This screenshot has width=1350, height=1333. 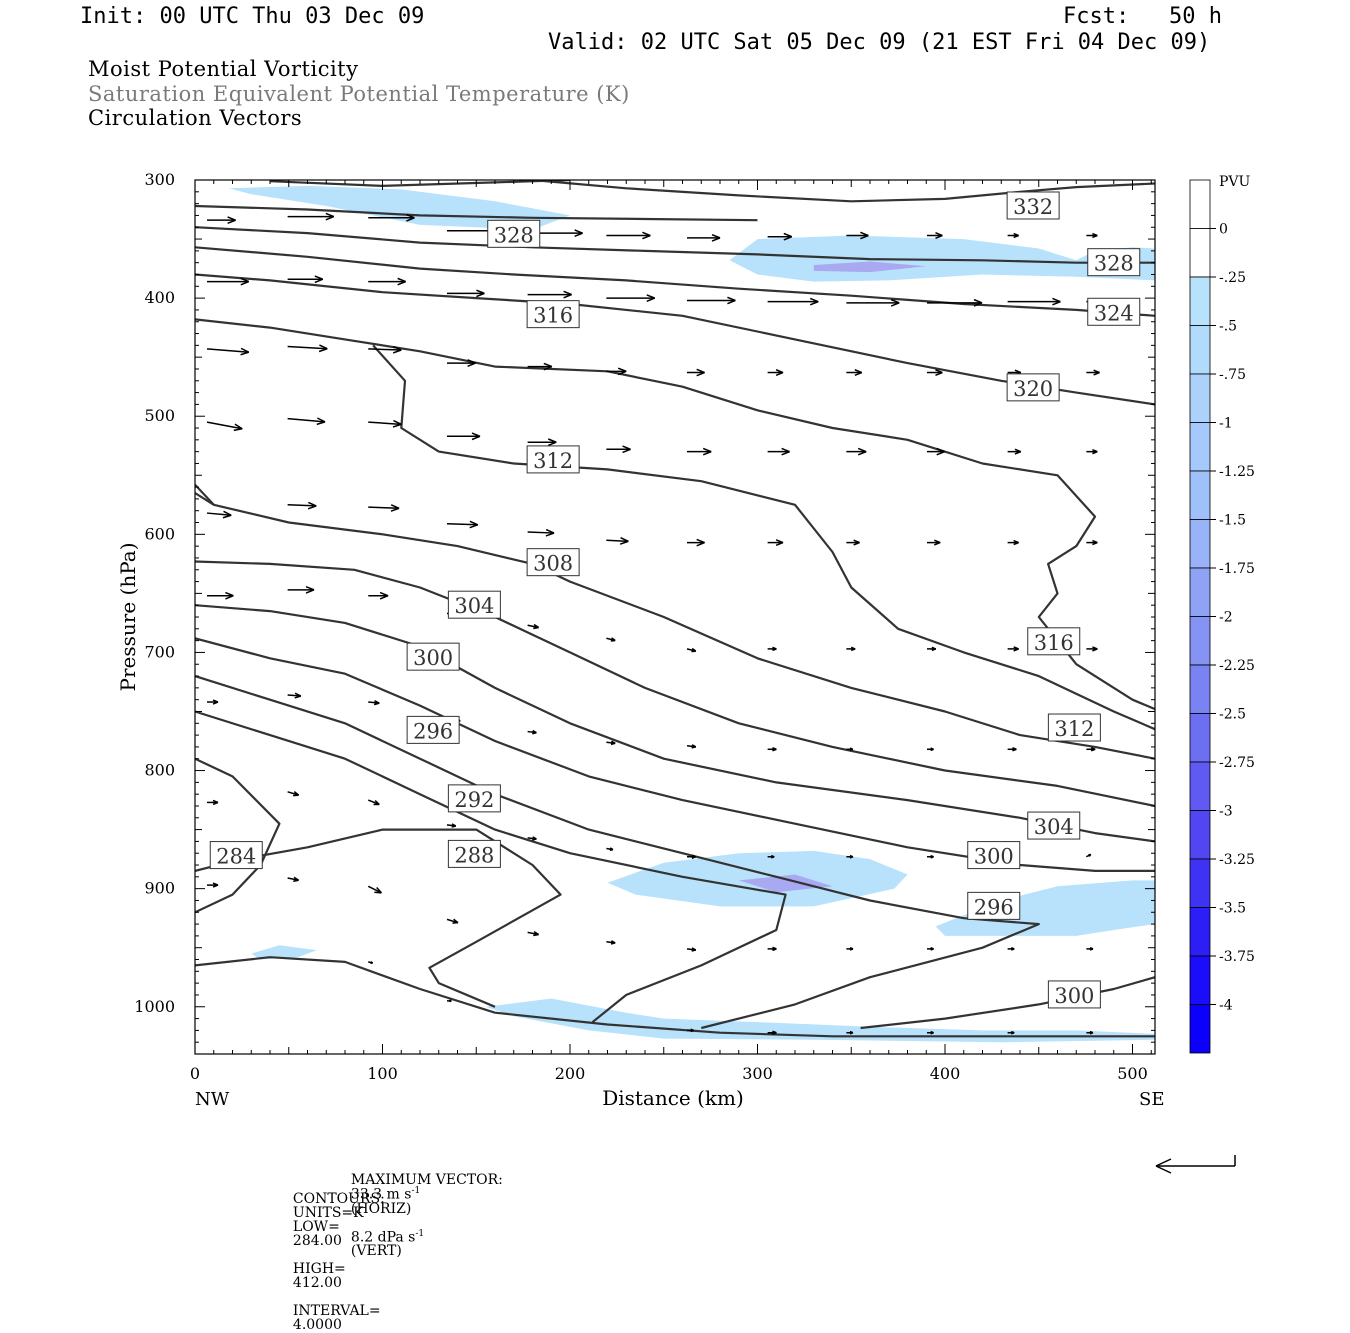 I want to click on contour-label-text: 292, so click(x=474, y=800).